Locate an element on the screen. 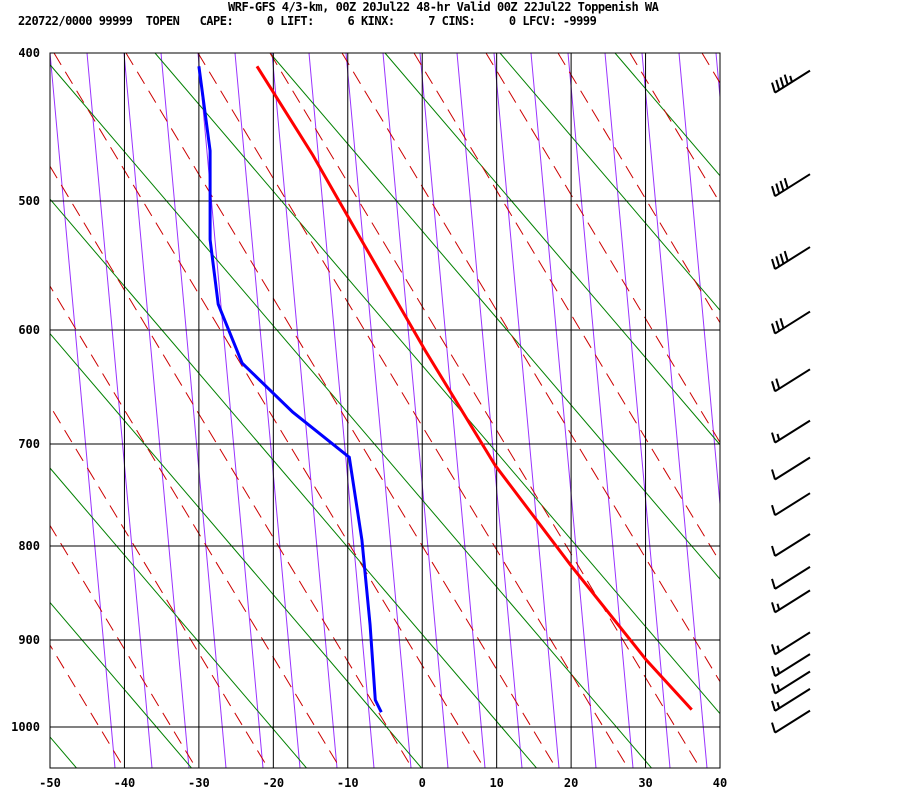 This screenshot has height=800, width=900. x-tick-label: 0 is located at coordinates (422, 783).